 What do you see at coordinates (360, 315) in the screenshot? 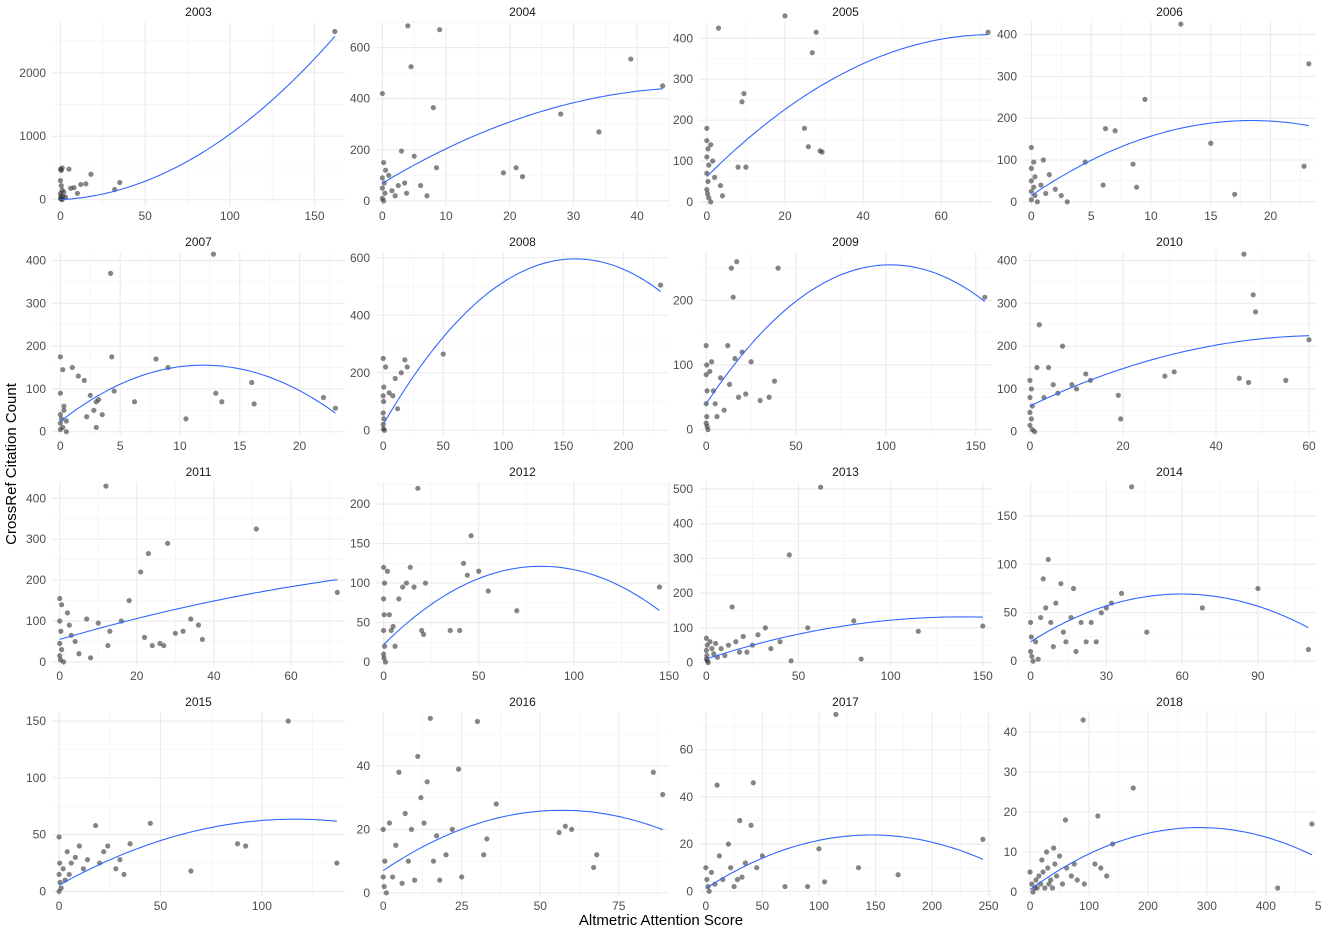
I see `y-tick-label: 400` at bounding box center [360, 315].